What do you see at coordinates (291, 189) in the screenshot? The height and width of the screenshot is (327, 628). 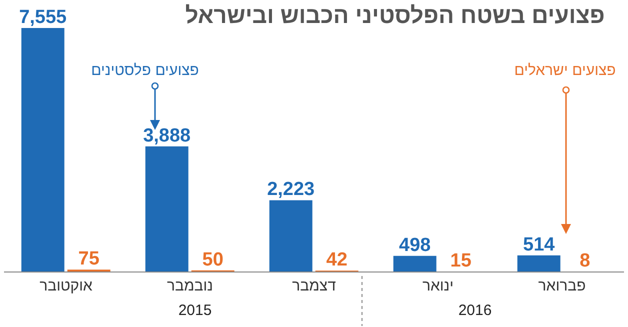 I see `data-label: 2,223` at bounding box center [291, 189].